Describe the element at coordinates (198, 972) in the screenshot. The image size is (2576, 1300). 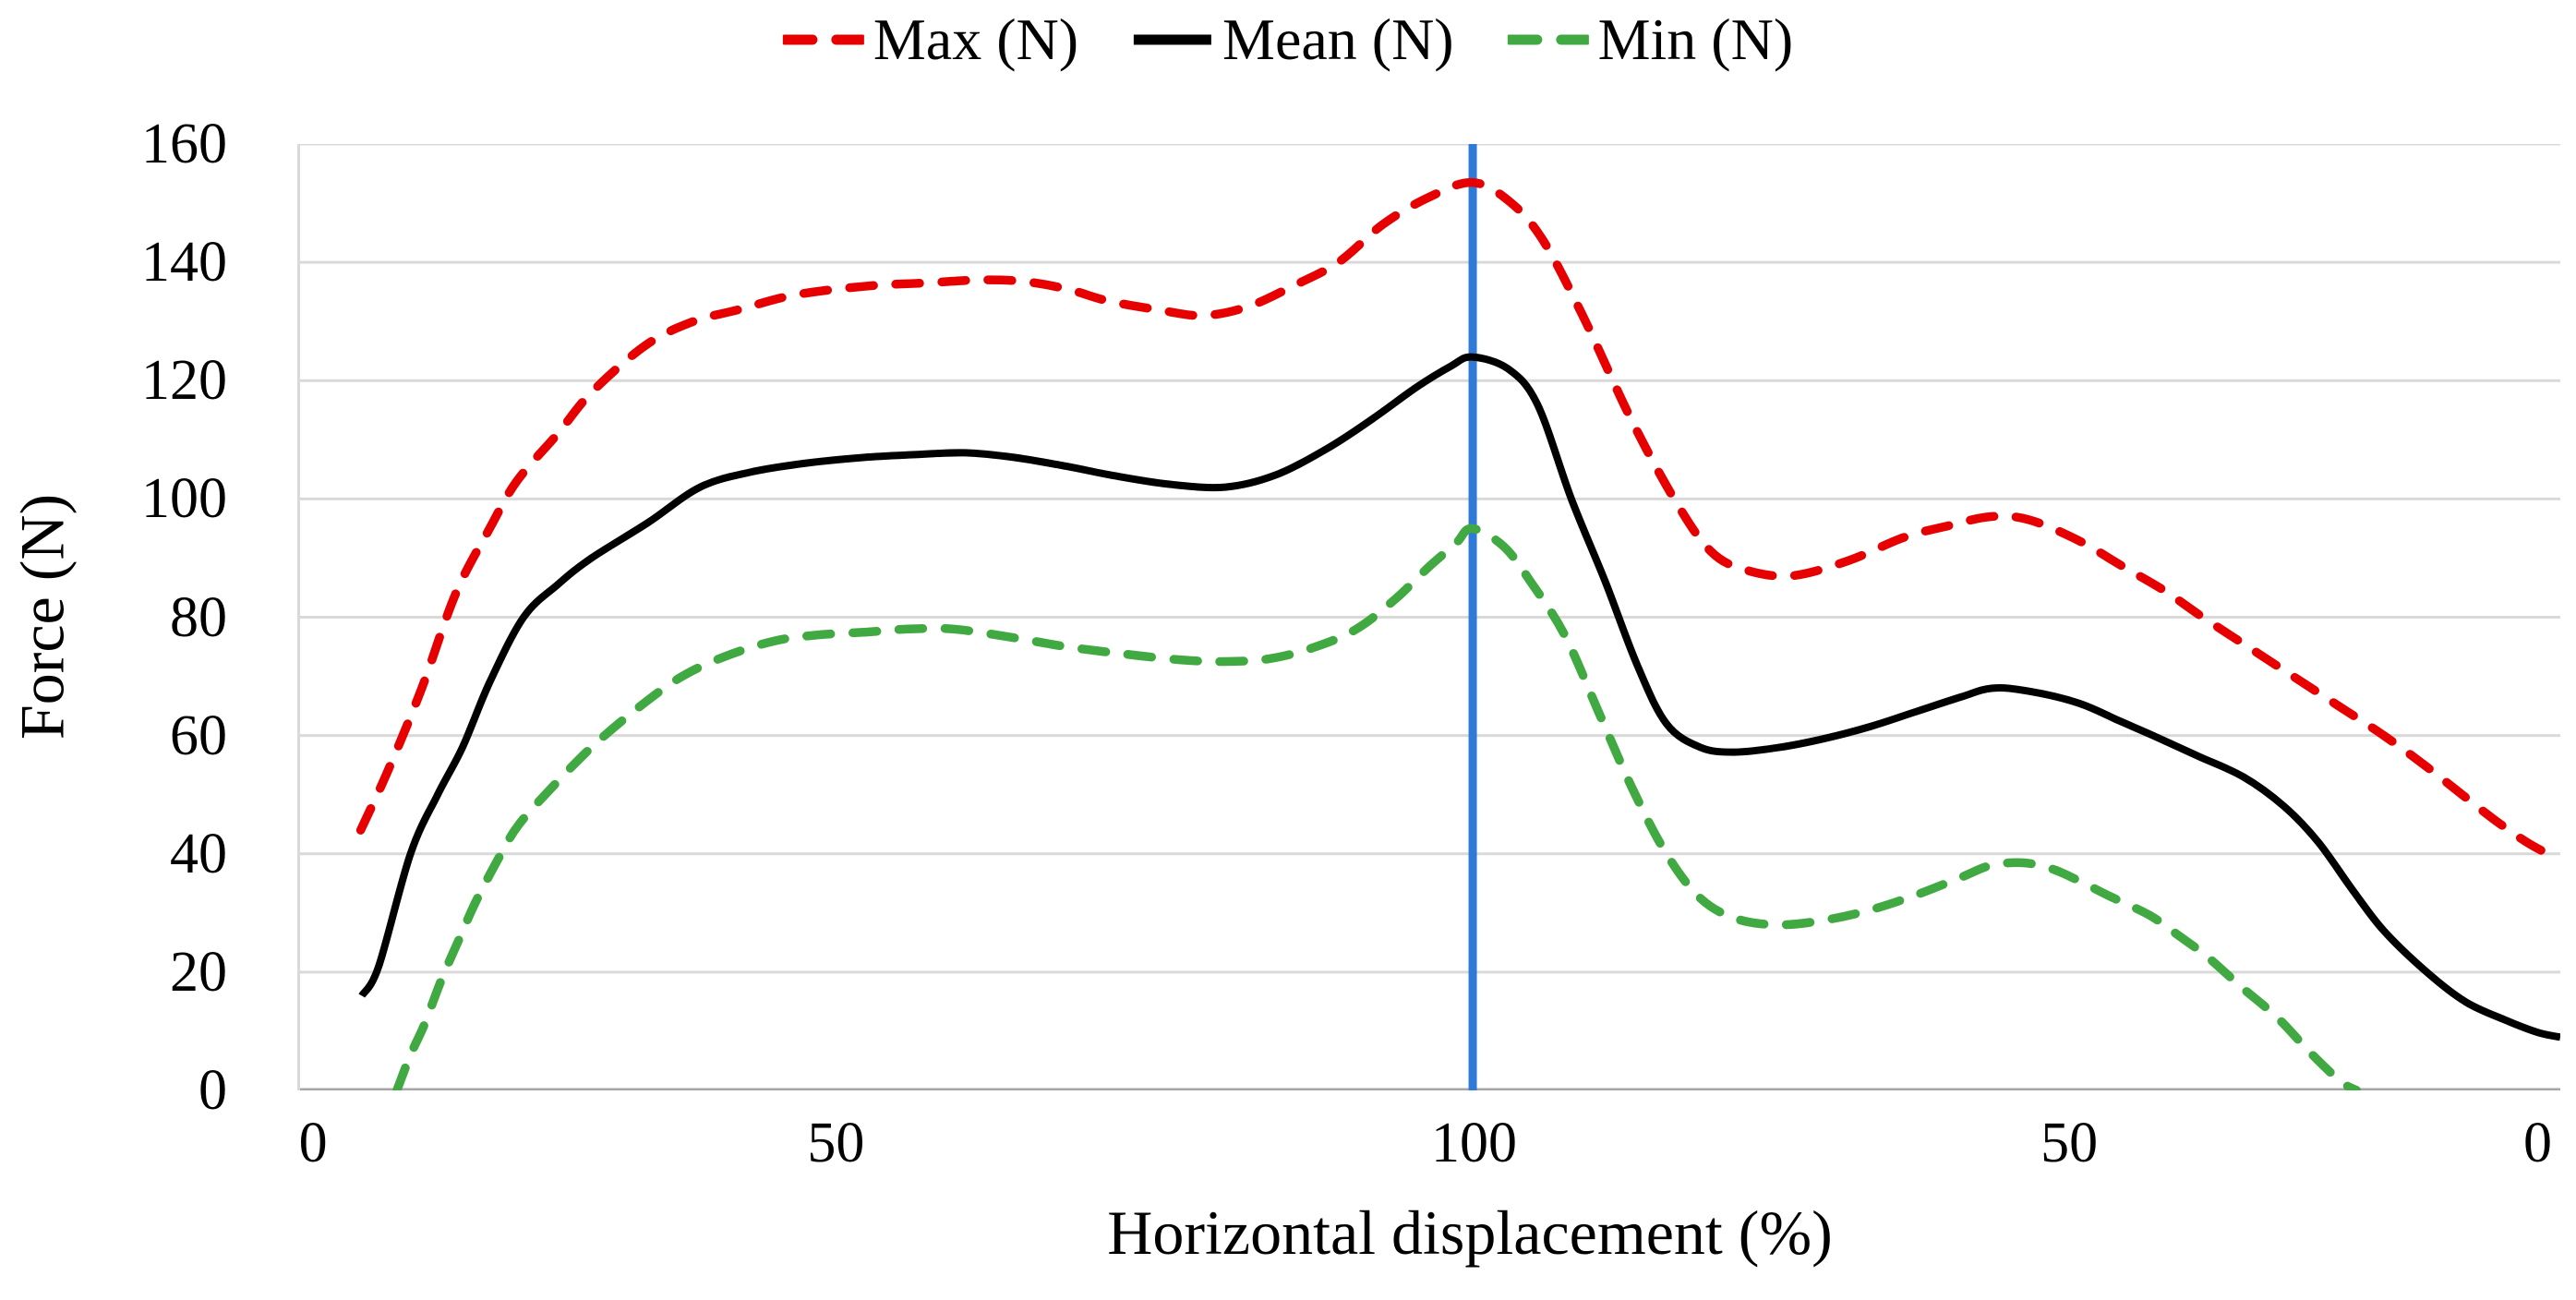
I see `y-tick-label: 20` at that location.